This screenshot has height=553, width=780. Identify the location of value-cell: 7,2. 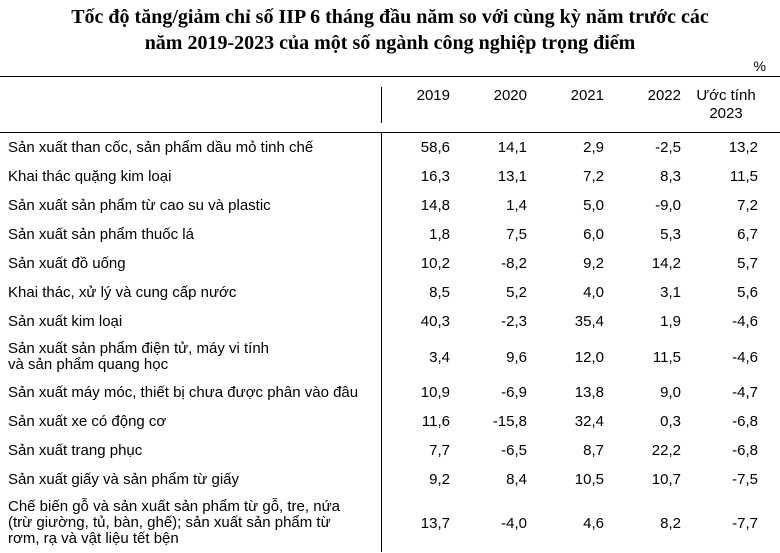
(593, 176).